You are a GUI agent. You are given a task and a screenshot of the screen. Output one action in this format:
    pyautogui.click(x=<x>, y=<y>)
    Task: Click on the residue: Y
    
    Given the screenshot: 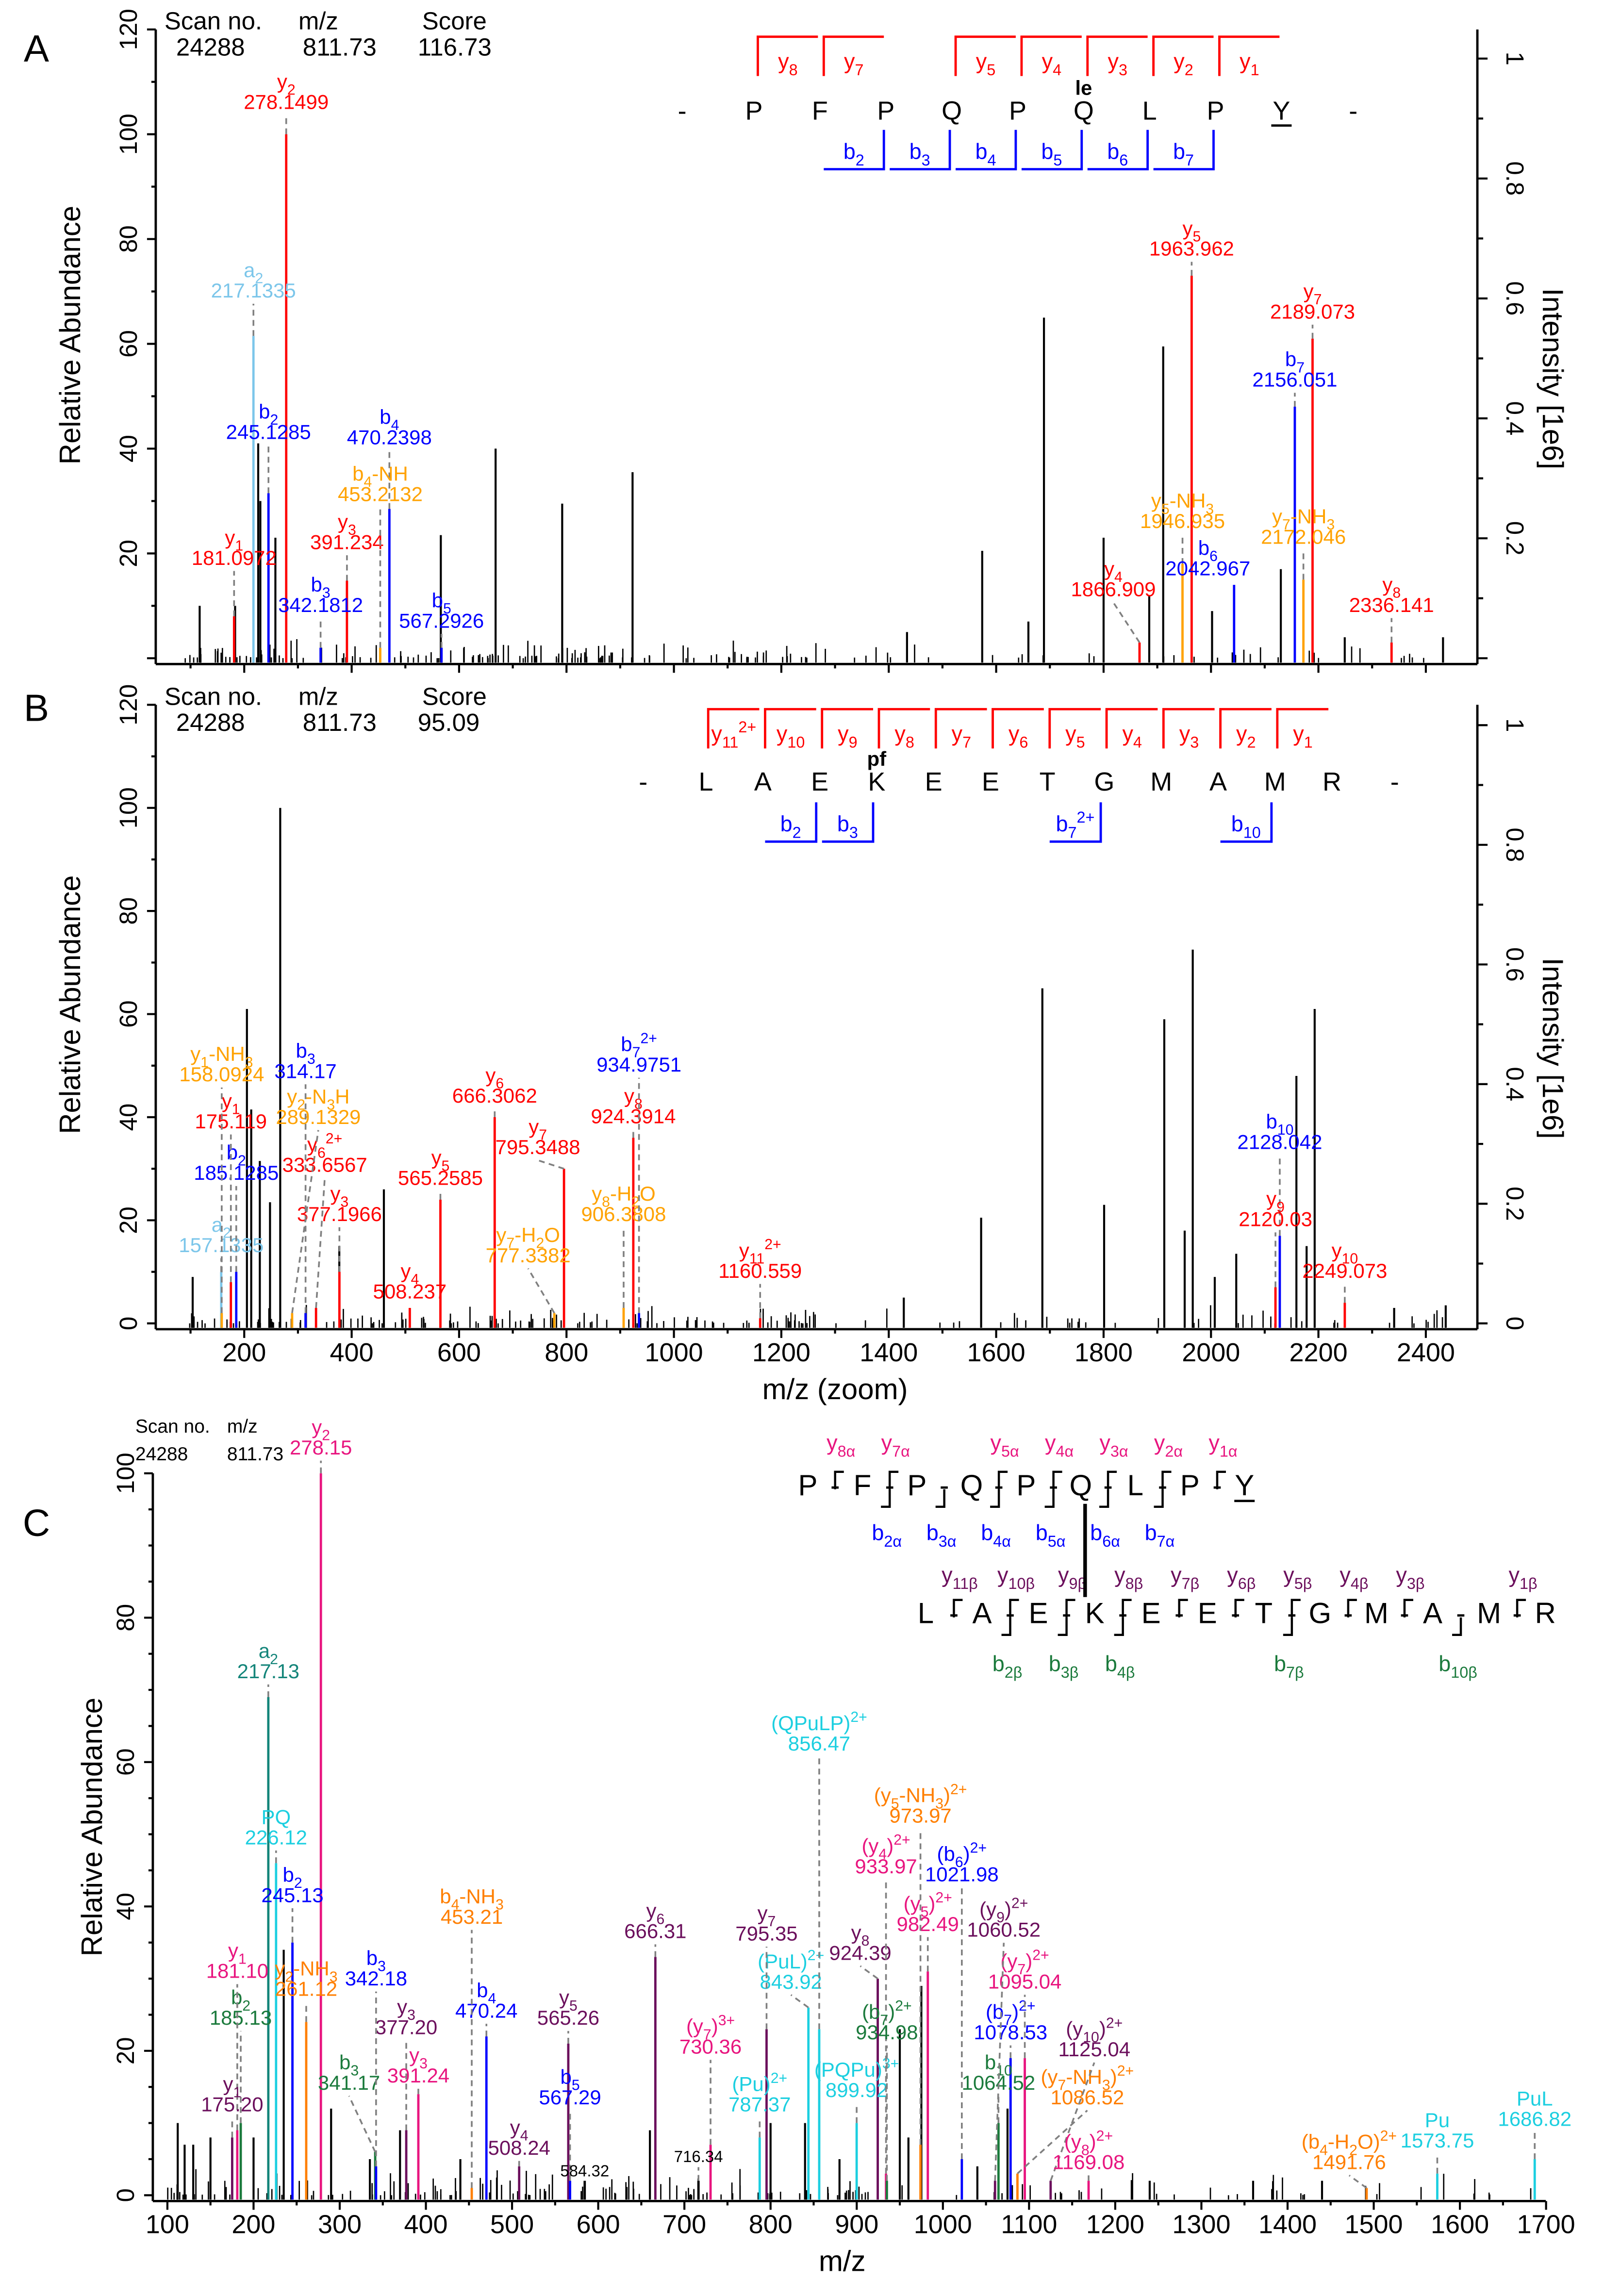 What is the action you would take?
    pyautogui.click(x=1281, y=111)
    